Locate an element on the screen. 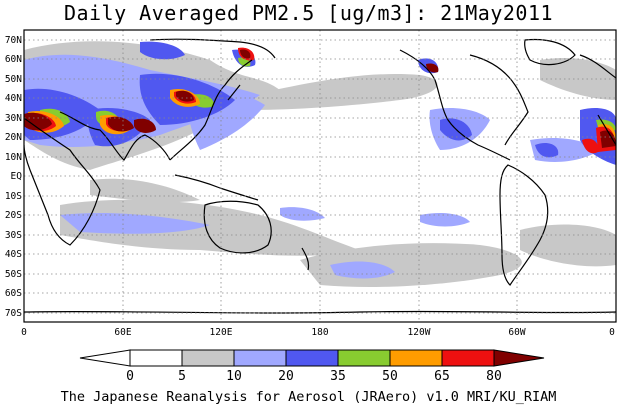 This screenshot has height=410, width=617. lat-label: 30N is located at coordinates (13, 118).